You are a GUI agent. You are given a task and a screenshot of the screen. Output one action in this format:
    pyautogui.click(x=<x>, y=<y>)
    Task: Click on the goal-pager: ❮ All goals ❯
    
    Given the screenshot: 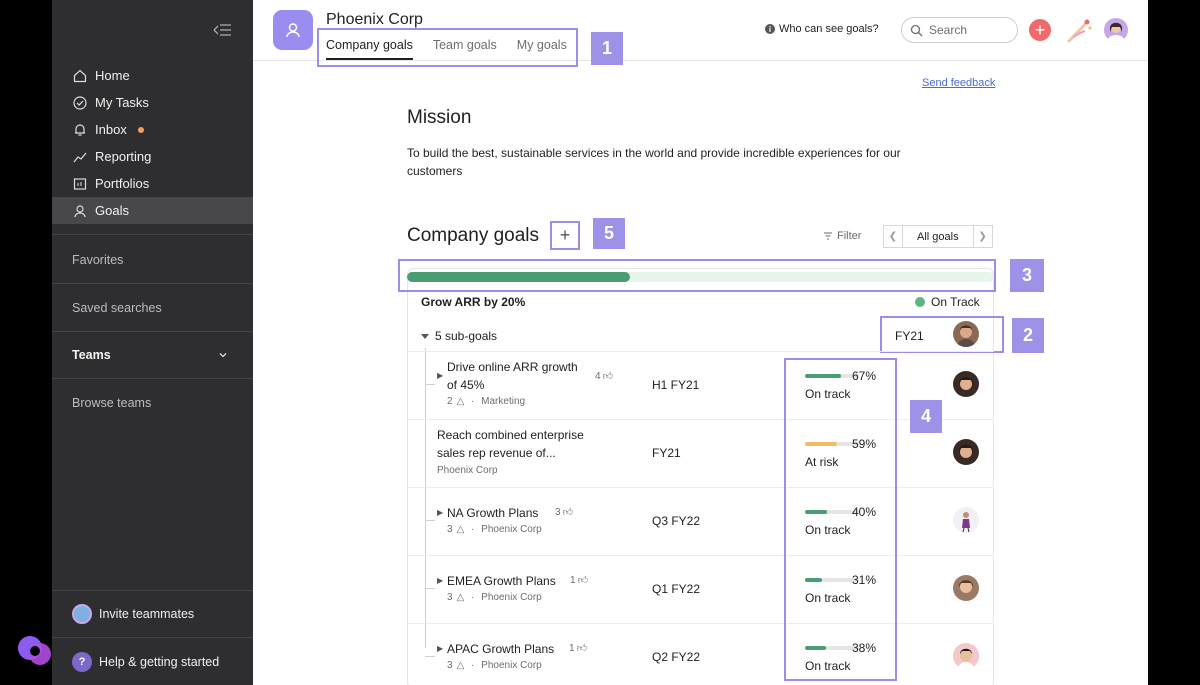 What is the action you would take?
    pyautogui.click(x=938, y=236)
    